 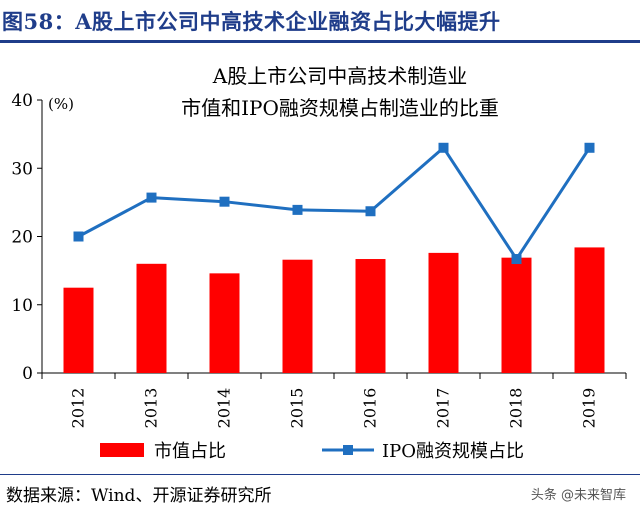 What do you see at coordinates (320, 474) in the screenshot?
I see `source-rule` at bounding box center [320, 474].